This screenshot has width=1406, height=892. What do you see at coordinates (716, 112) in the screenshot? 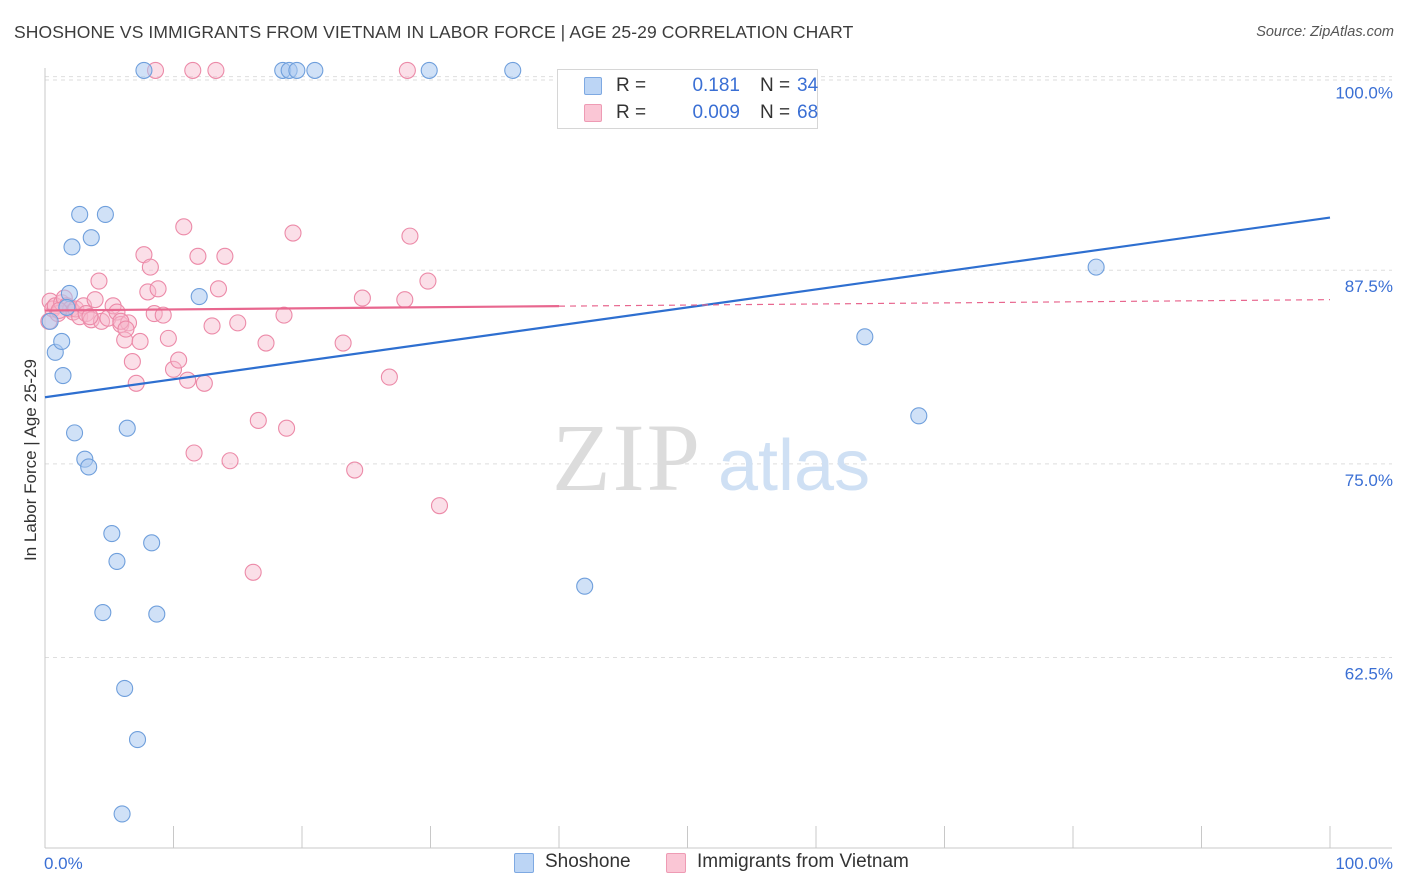
I see `legend-r-value: 0.009` at bounding box center [716, 112].